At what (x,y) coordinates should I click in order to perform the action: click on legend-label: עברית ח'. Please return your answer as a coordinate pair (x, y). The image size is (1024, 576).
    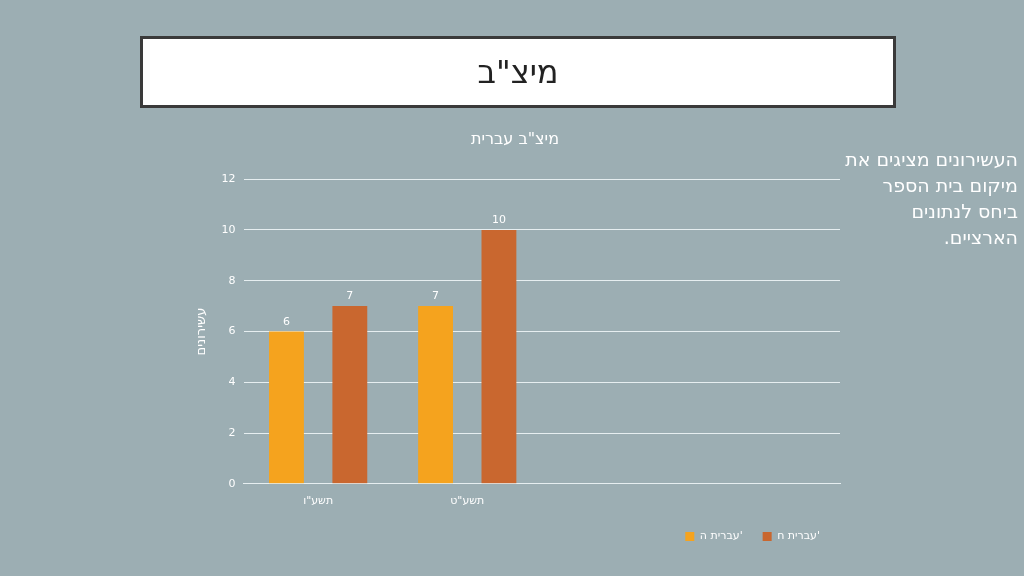
    Looking at the image, I should click on (799, 536).